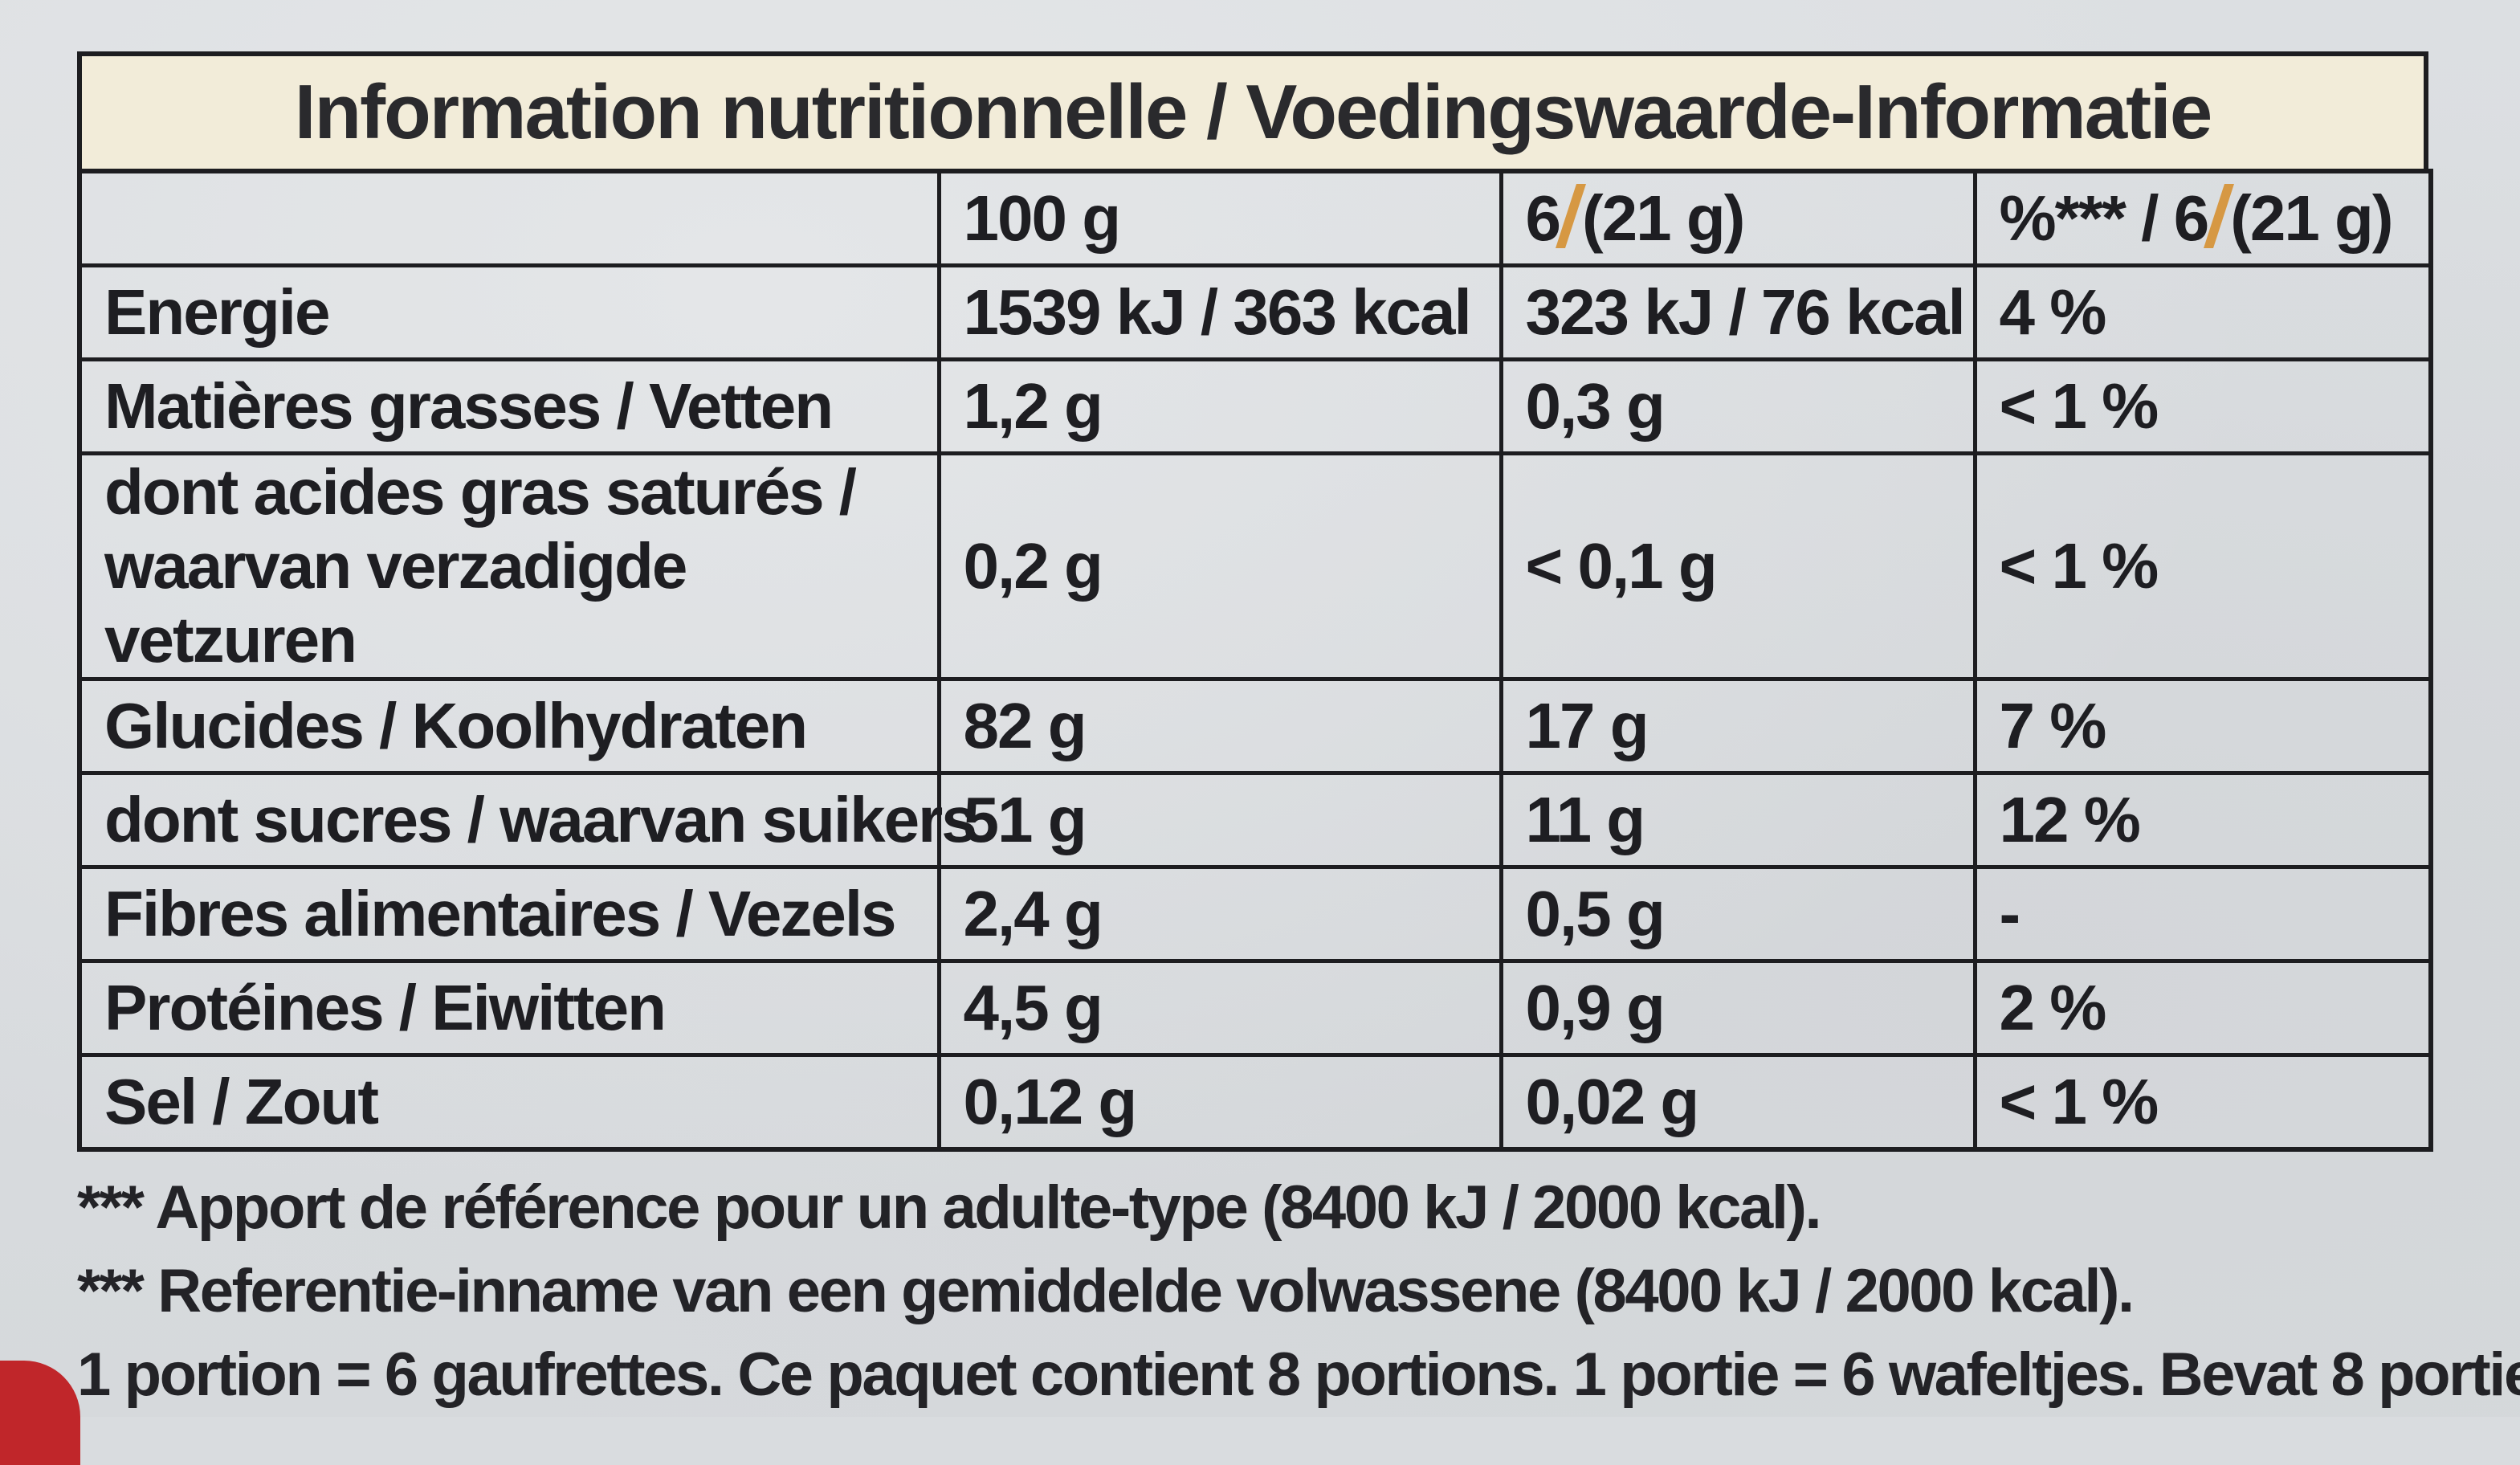 Image resolution: width=2520 pixels, height=1465 pixels. I want to click on value-per-portion: 17 g, so click(1738, 726).